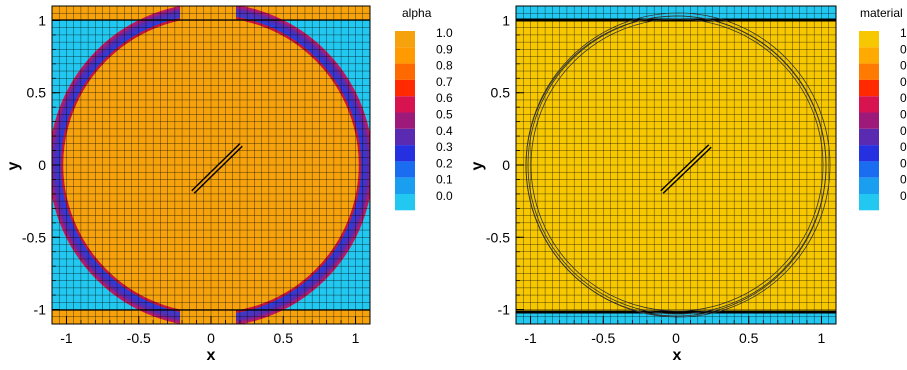 The image size is (907, 370). Describe the element at coordinates (356, 338) in the screenshot. I see `alpha-x-tick-label: 1` at that location.